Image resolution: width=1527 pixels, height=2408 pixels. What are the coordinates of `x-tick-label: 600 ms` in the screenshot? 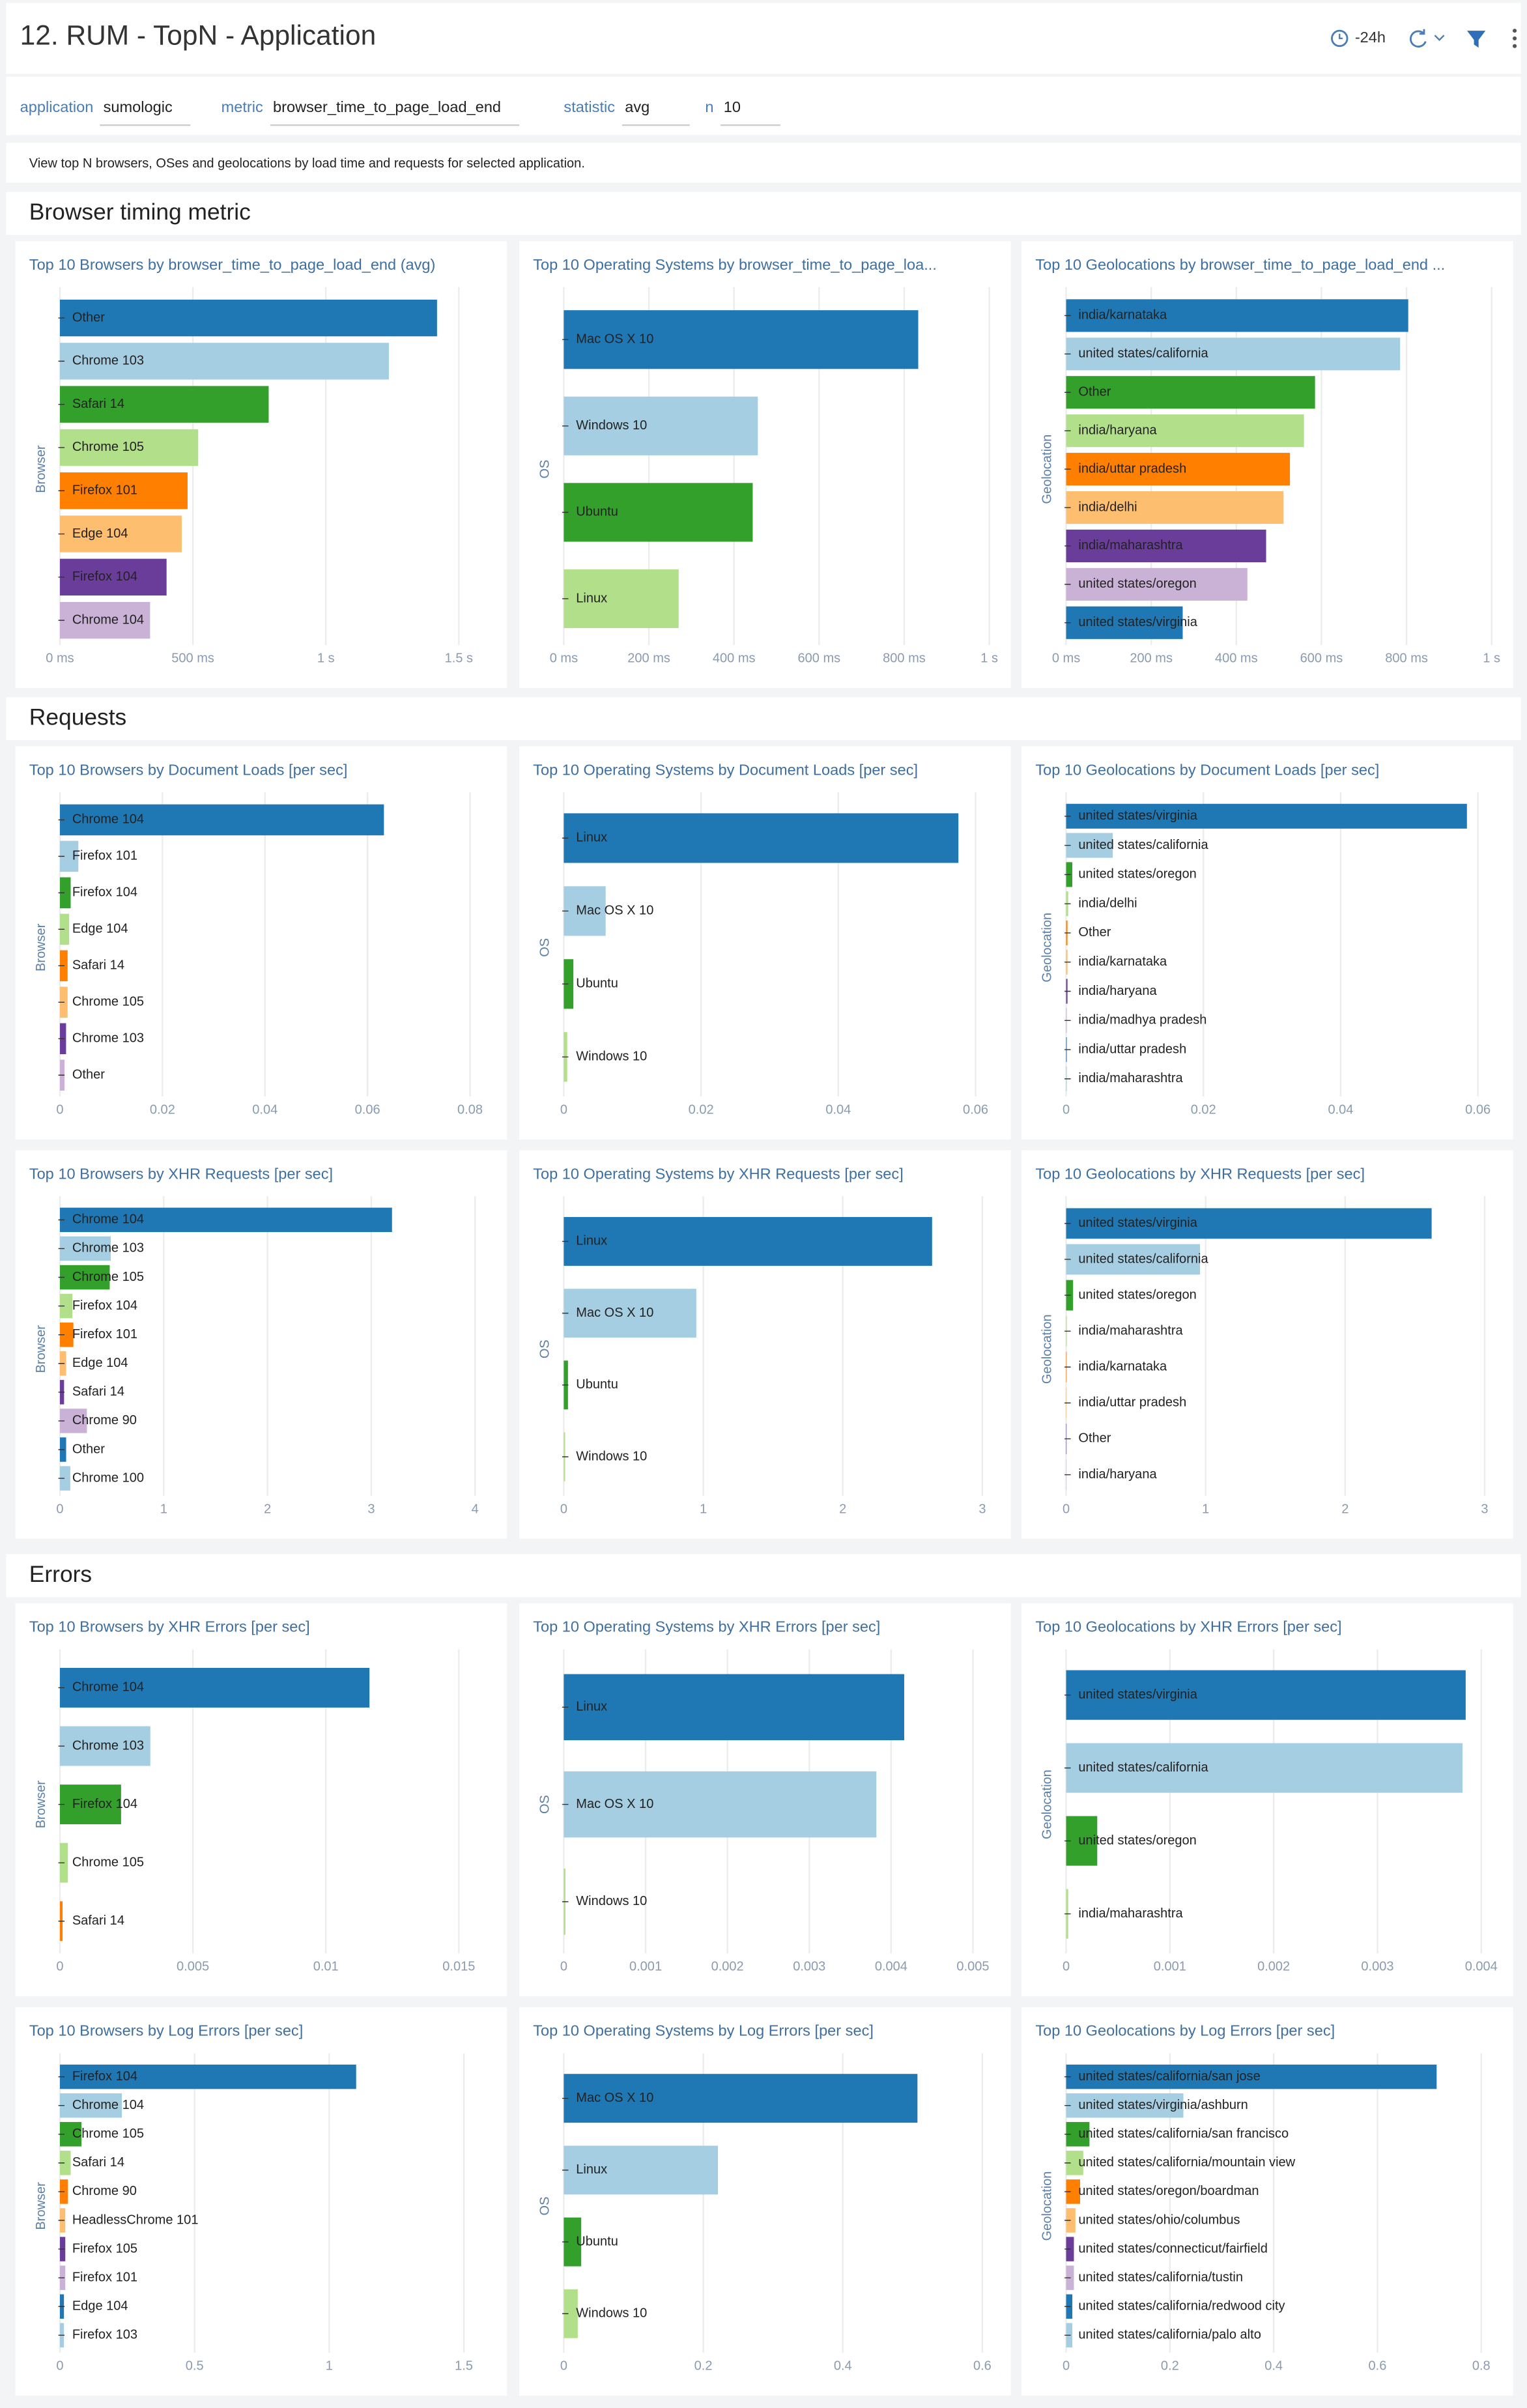 It's located at (819, 658).